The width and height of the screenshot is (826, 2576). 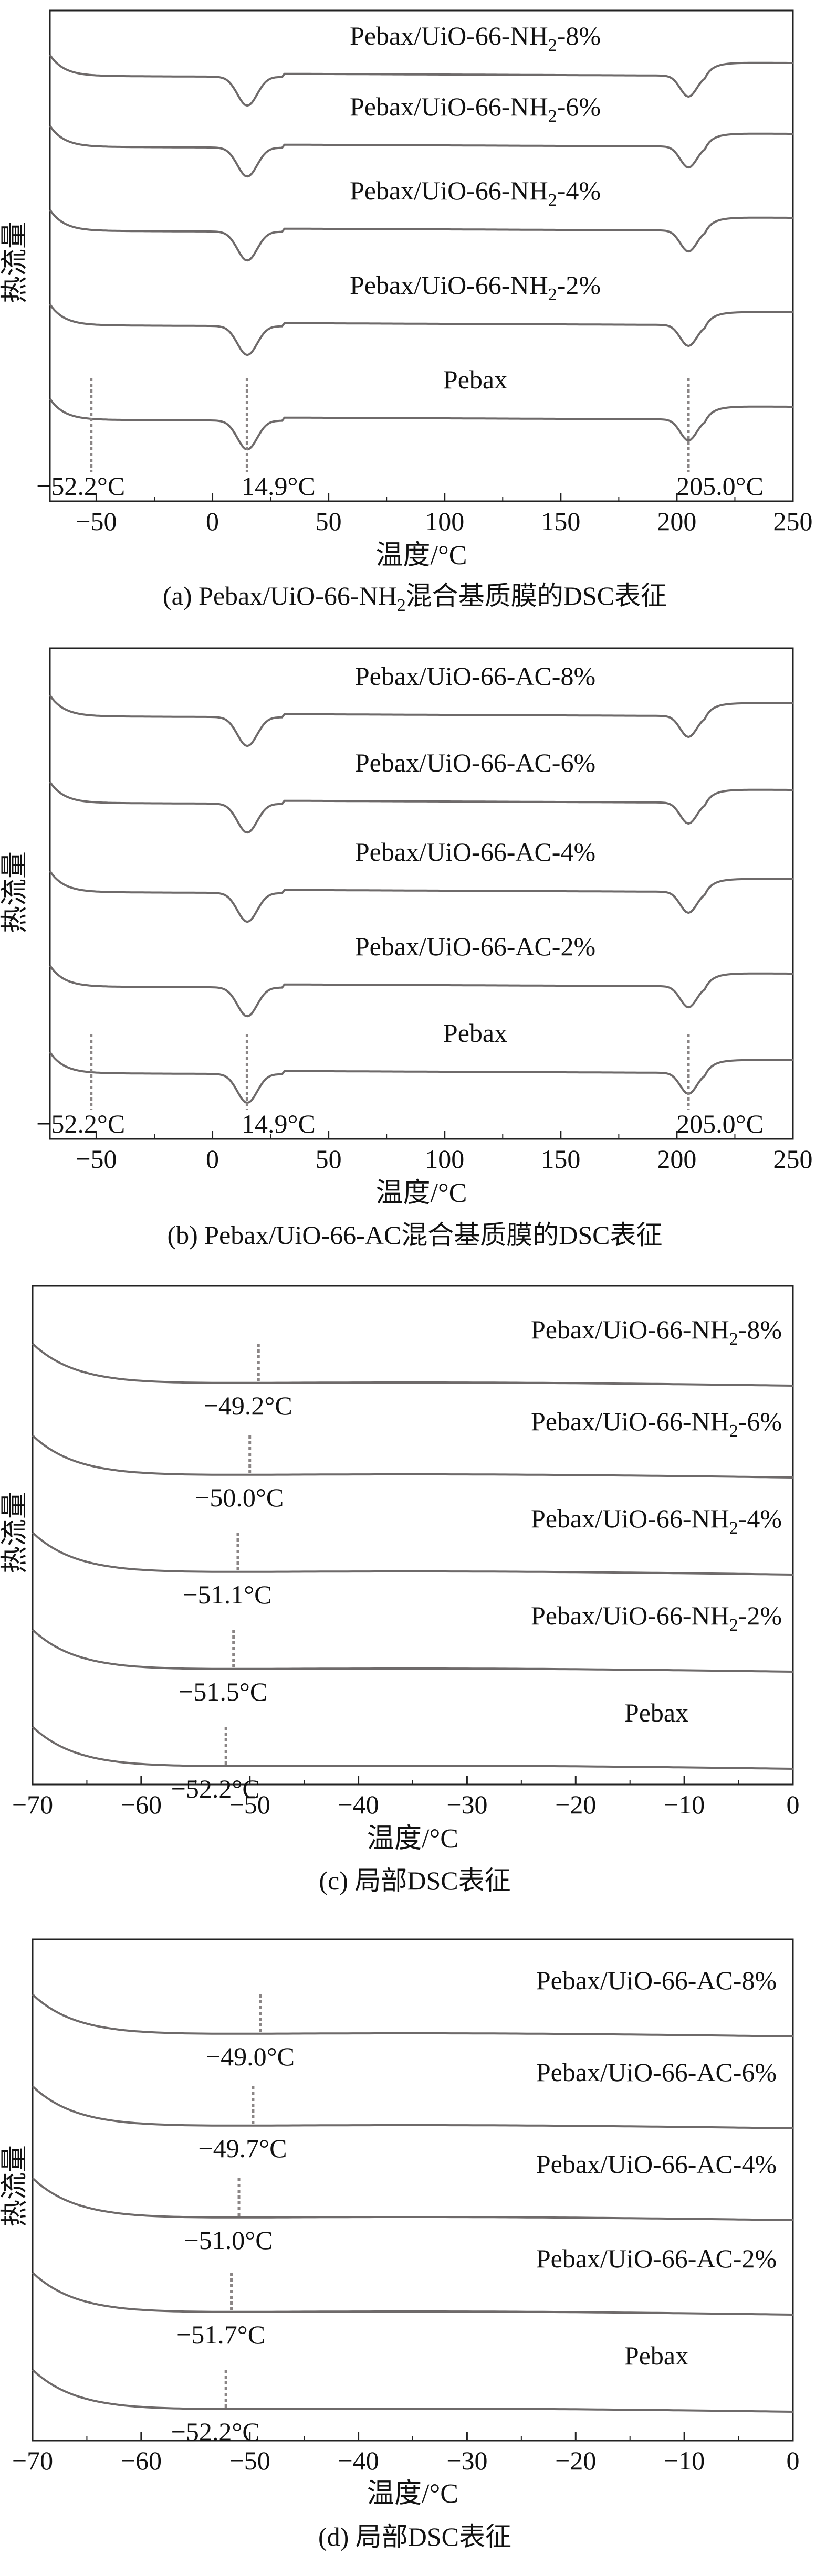 What do you see at coordinates (221, 2334) in the screenshot?
I see `tg-label: −51.7°C` at bounding box center [221, 2334].